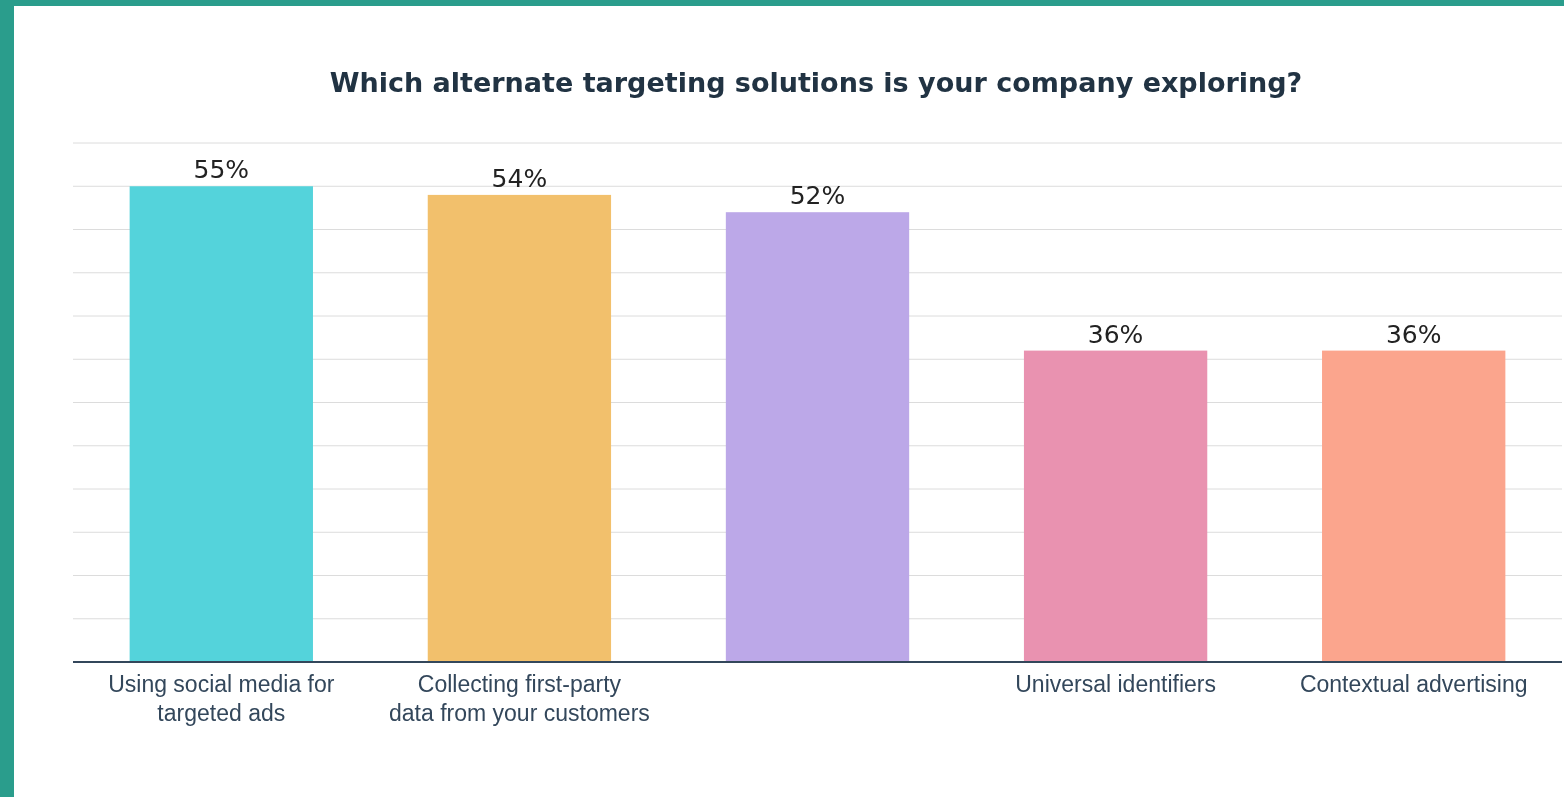  What do you see at coordinates (221, 698) in the screenshot?
I see `x-tick-label: Using social media for targeted ads` at bounding box center [221, 698].